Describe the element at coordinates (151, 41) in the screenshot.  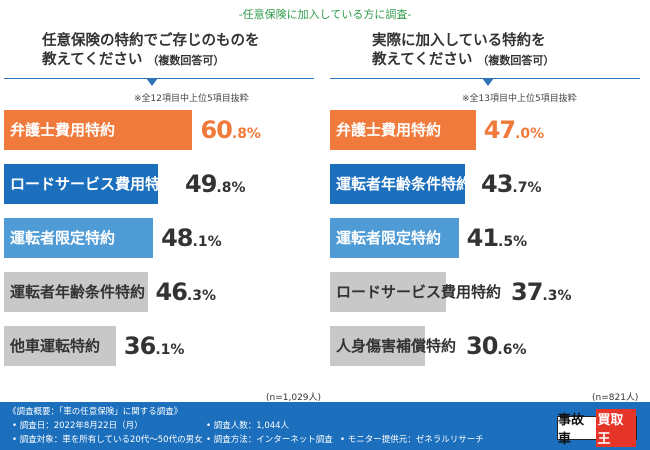
I see `question-line-1: 任意保険の特約でご存じのものを` at that location.